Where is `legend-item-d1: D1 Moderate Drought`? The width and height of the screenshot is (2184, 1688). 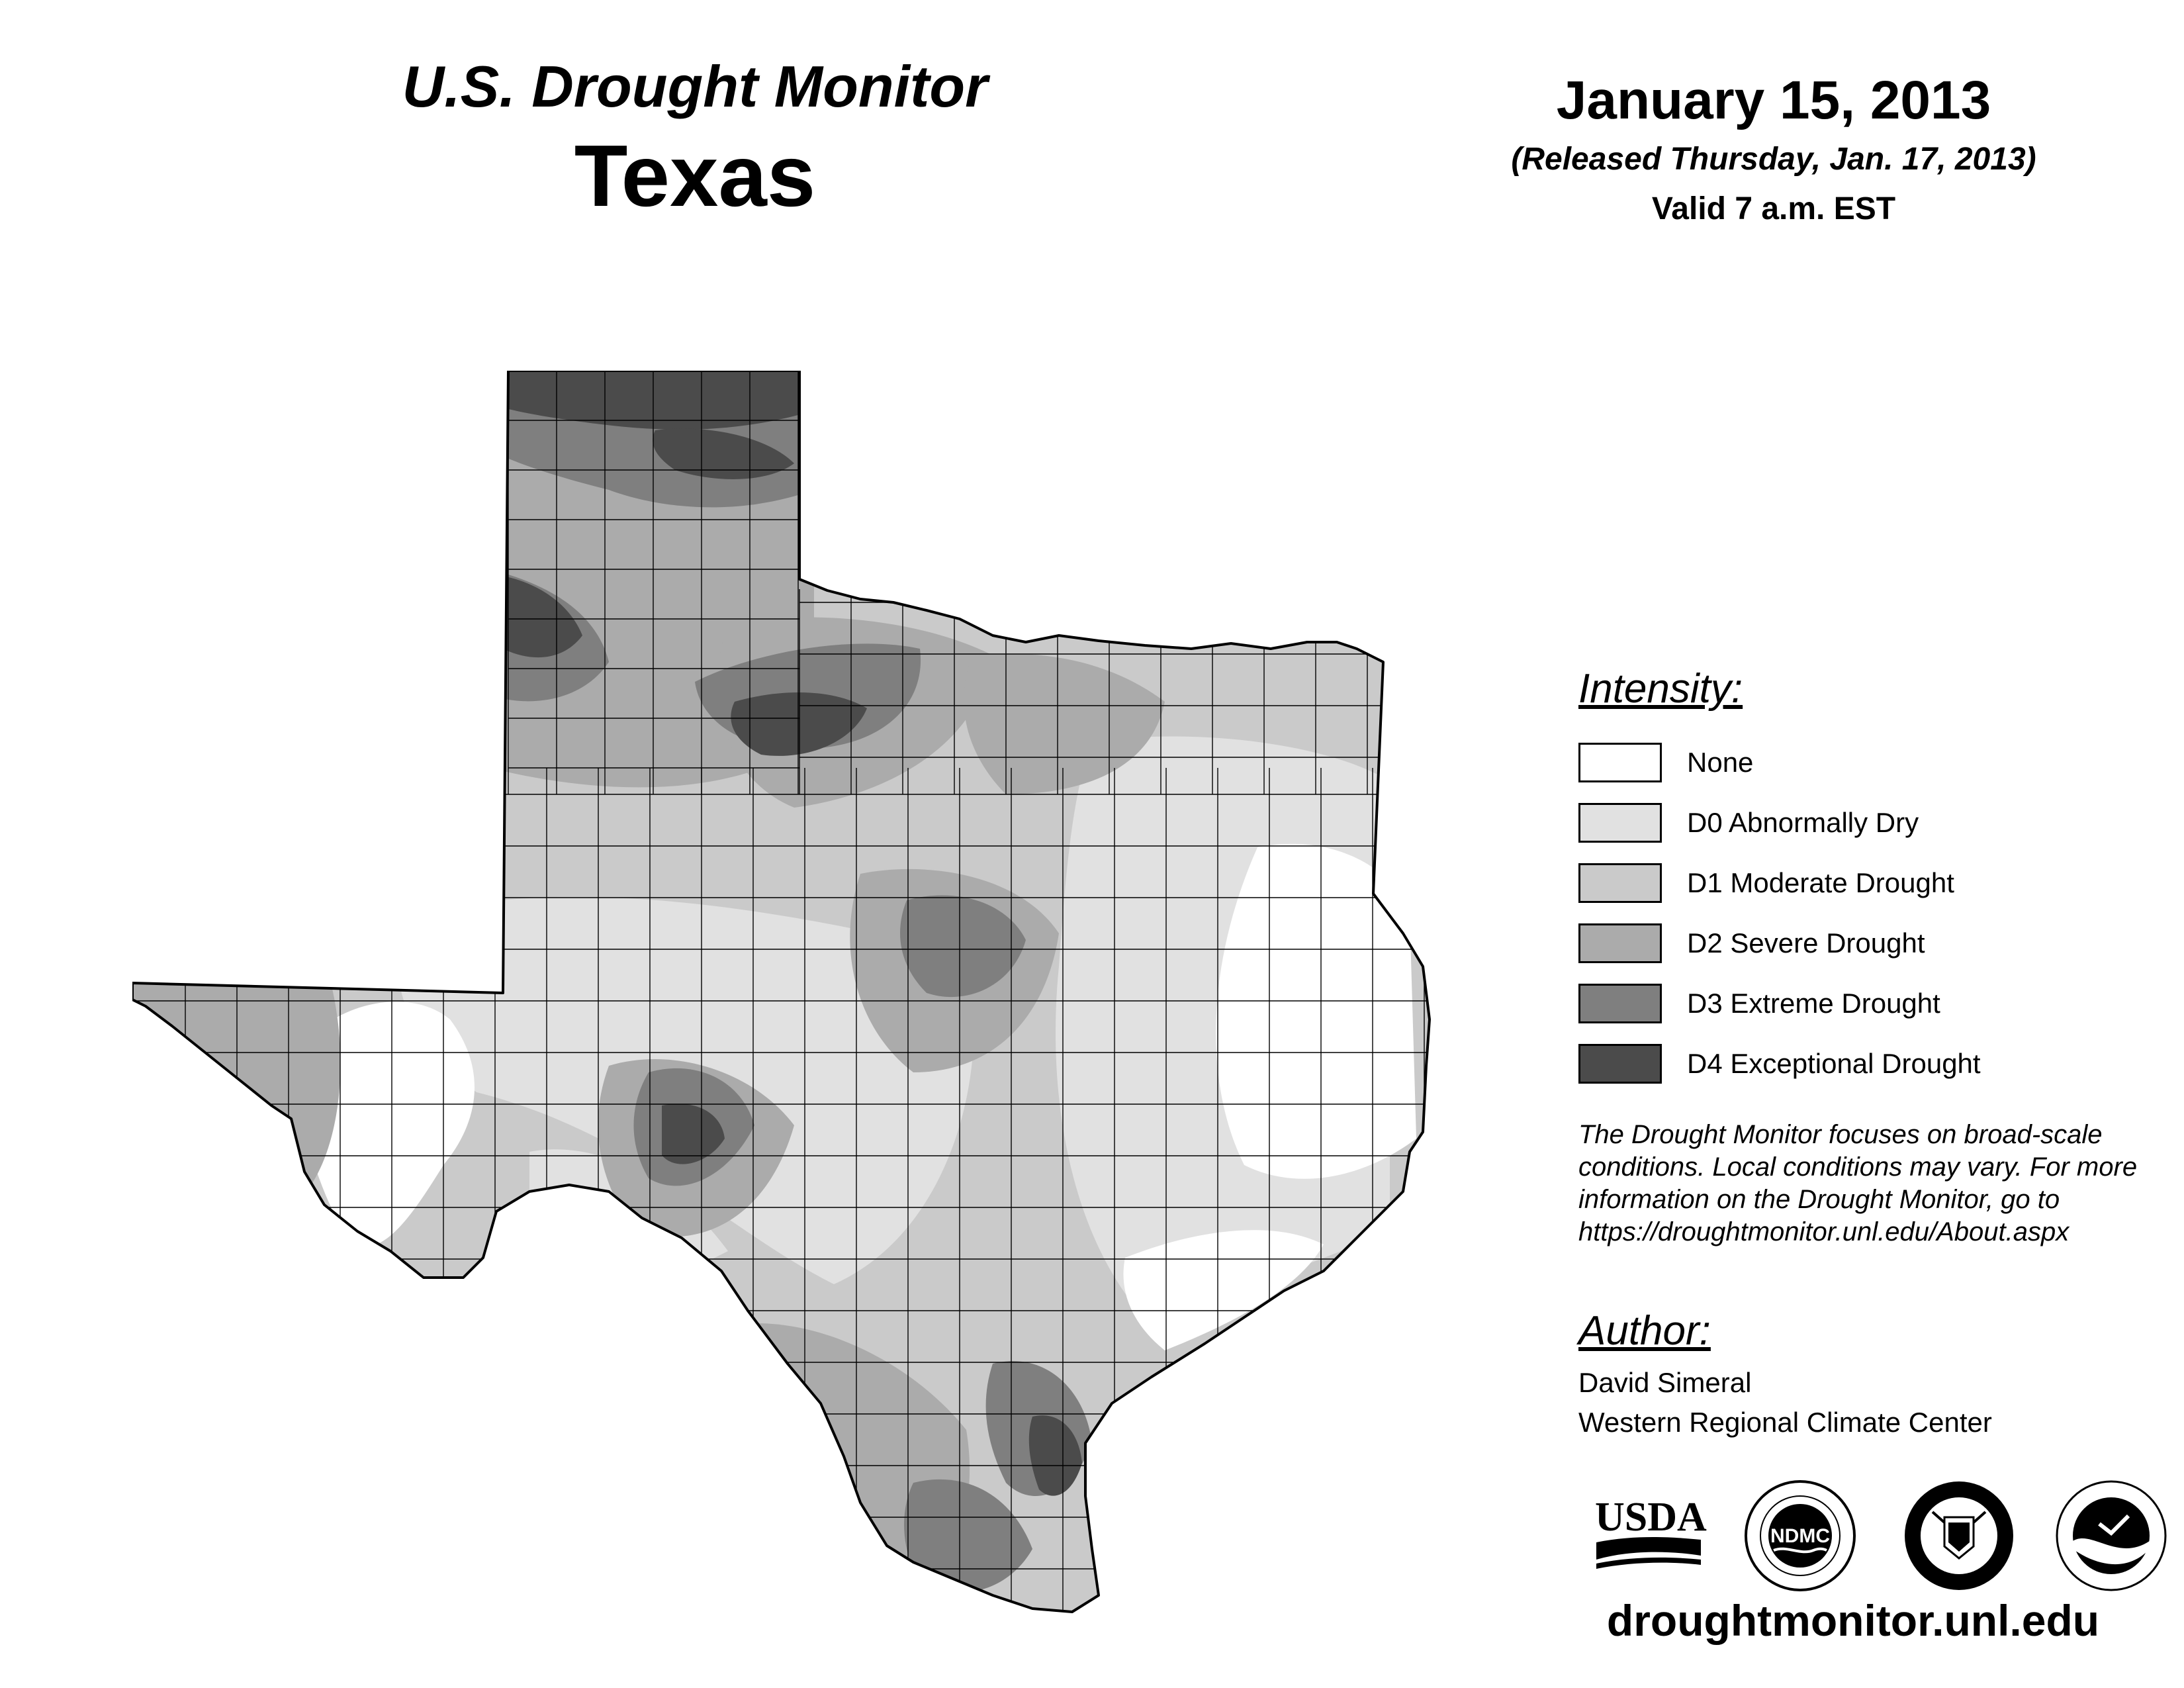
legend-item-d1: D1 Moderate Drought is located at coordinates (1849, 883).